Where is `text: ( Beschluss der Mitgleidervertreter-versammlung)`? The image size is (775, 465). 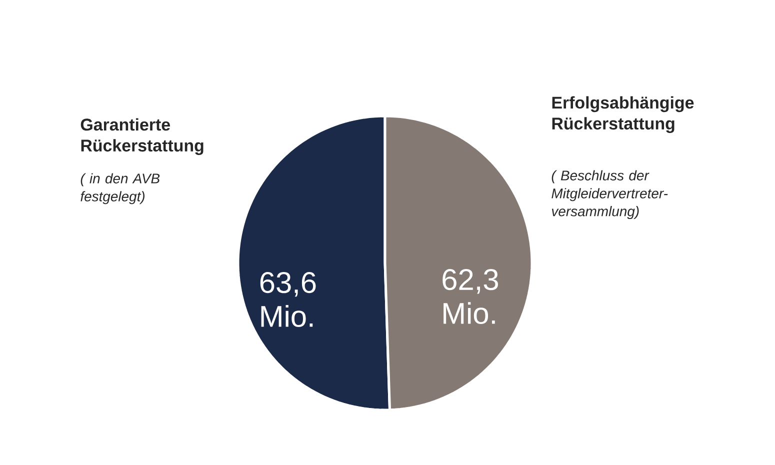
text: ( Beschluss der Mitgleidervertreter-versammlung) is located at coordinates (610, 195).